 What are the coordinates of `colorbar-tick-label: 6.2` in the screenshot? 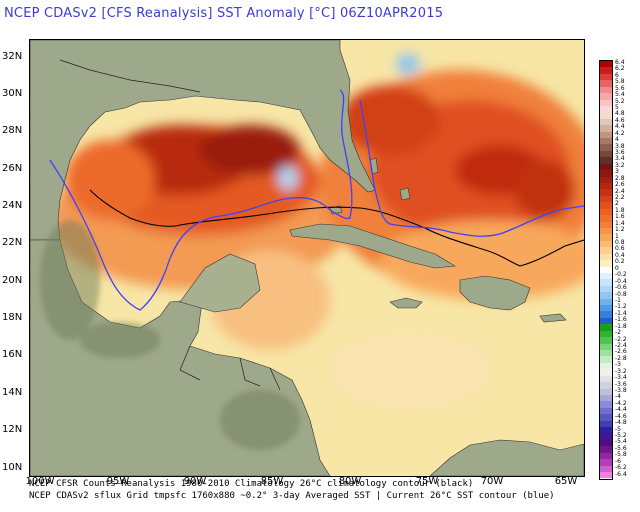 It's located at (620, 69).